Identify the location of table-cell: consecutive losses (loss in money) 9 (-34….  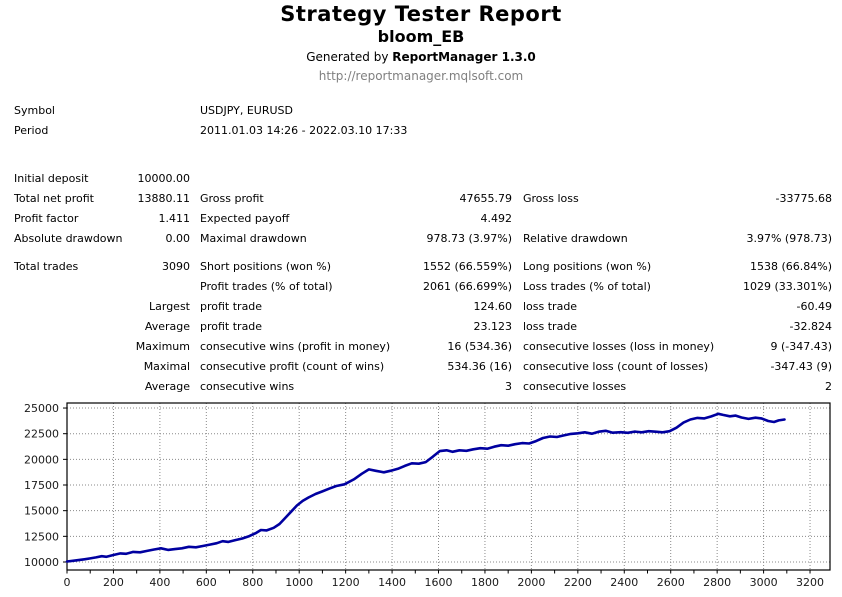
(677, 347).